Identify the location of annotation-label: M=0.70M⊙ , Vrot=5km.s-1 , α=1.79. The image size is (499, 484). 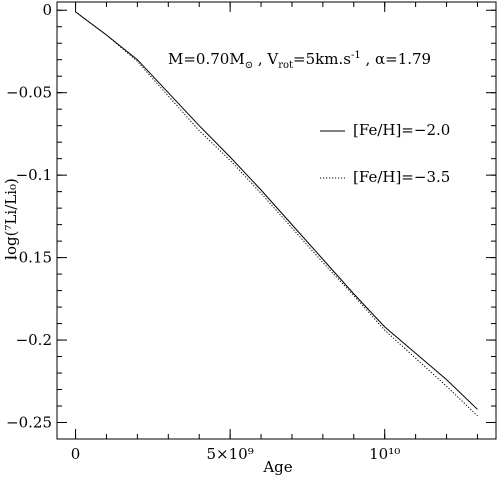
(299, 60).